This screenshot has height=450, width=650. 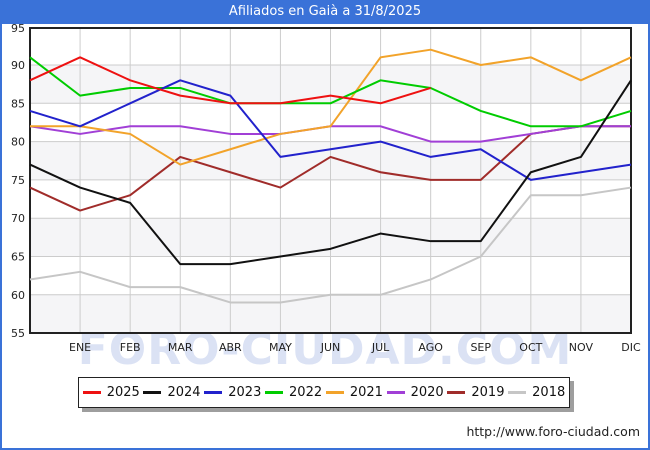 What do you see at coordinates (184, 392) in the screenshot?
I see `legend-label-2024: 2024` at bounding box center [184, 392].